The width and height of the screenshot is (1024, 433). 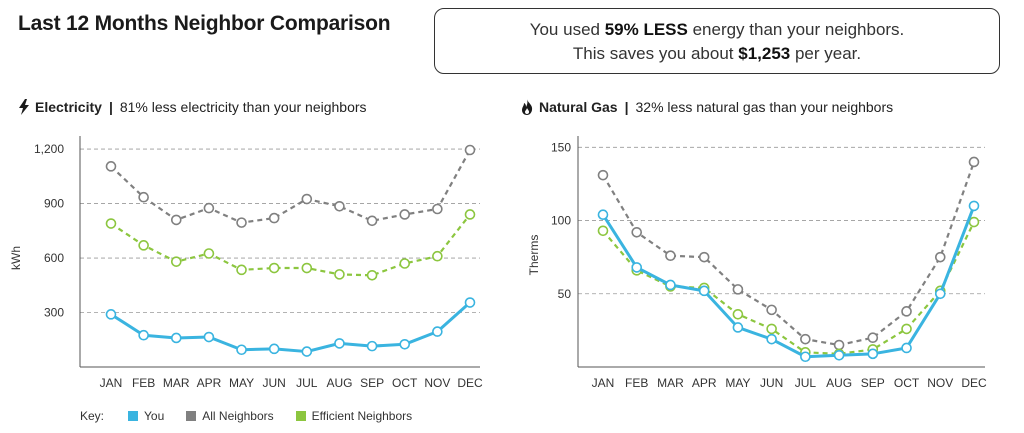 I want to click on summary-line-2: This saves you about $1,253 per year., so click(x=717, y=54).